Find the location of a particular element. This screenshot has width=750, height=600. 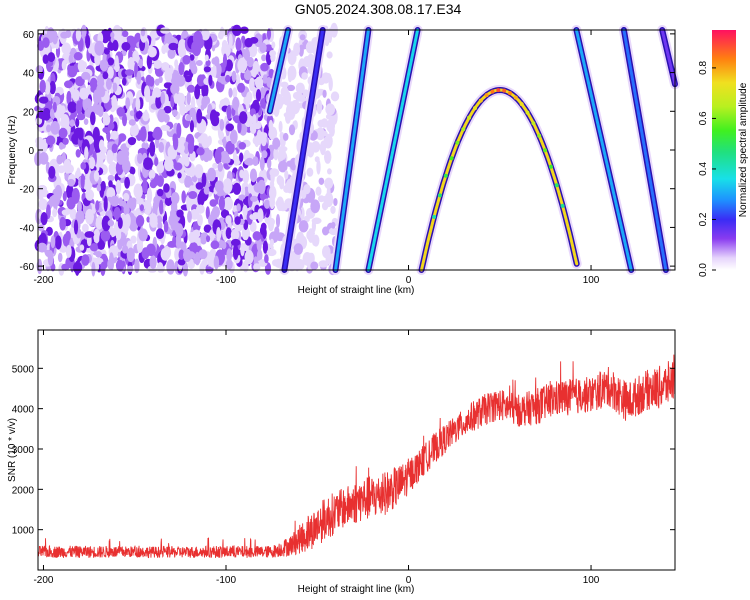

colorbar-tick-label: 0.0 is located at coordinates (703, 270).